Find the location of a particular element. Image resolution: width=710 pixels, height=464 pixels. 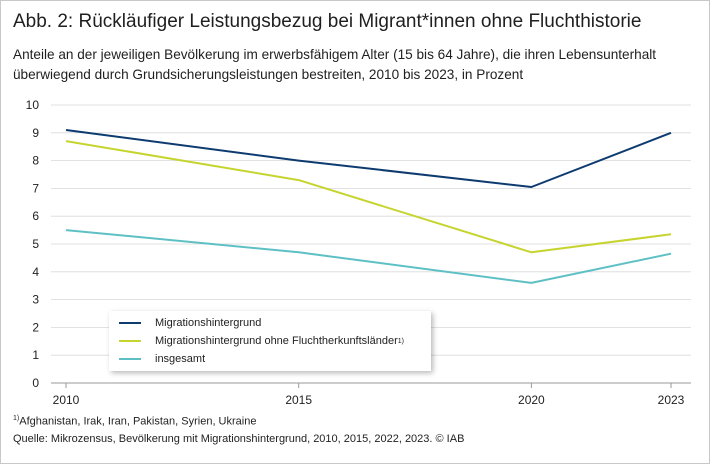

y-tick-label: 4 is located at coordinates (35, 272).